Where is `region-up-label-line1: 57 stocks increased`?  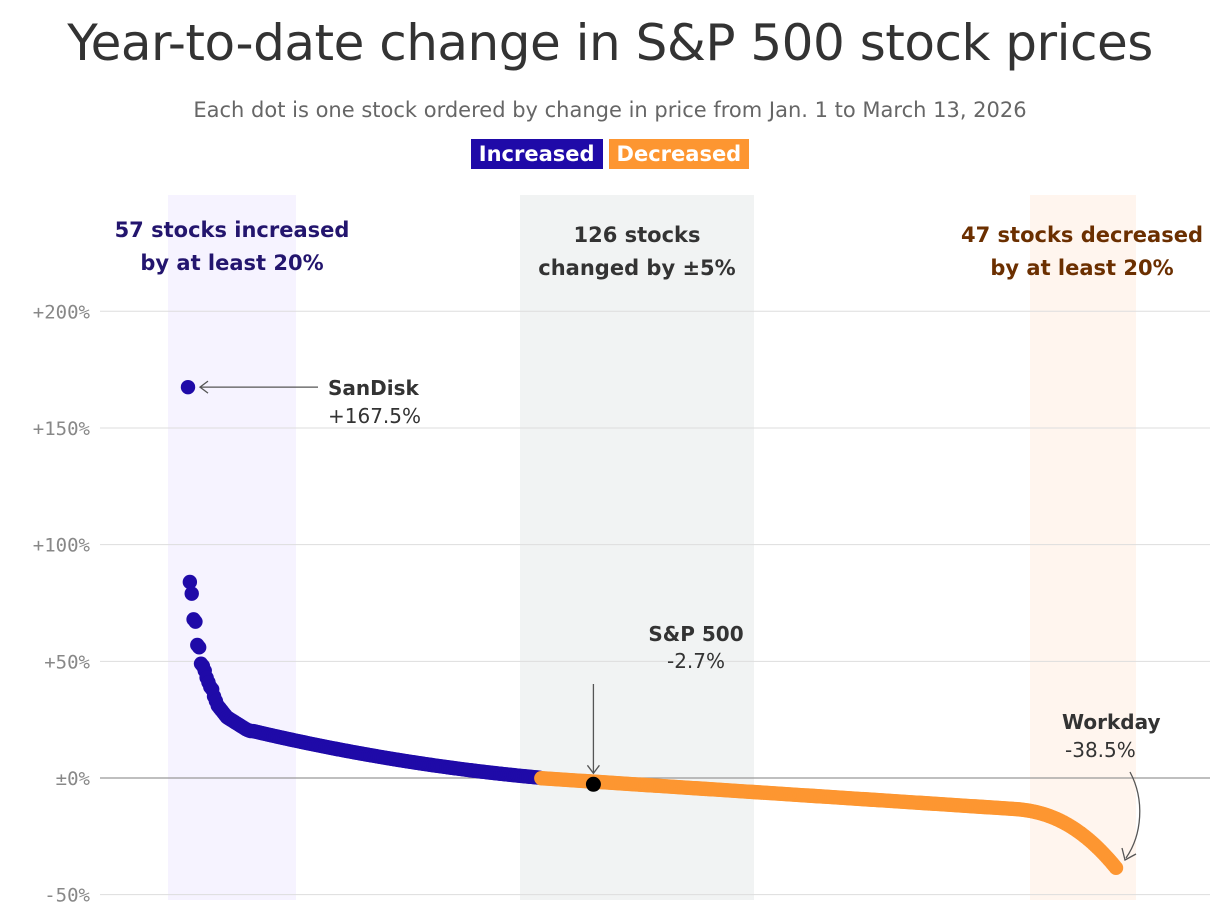 region-up-label-line1: 57 stocks increased is located at coordinates (232, 230).